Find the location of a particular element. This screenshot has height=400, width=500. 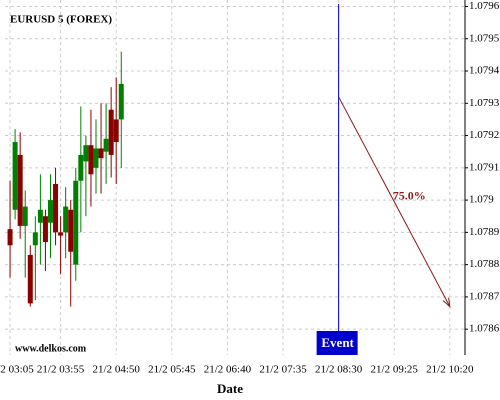

x-tick-label: 21/2 10:20 is located at coordinates (450, 370).